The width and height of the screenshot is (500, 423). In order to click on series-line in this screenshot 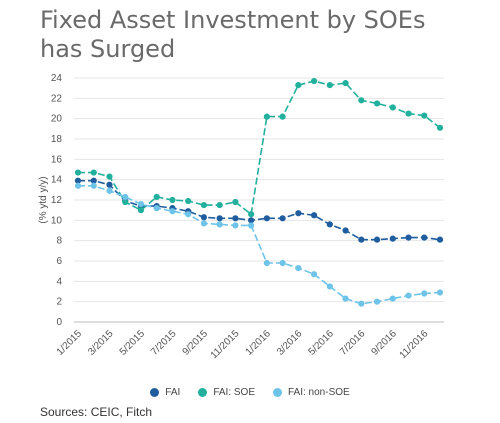, I will do `click(259, 210)`.